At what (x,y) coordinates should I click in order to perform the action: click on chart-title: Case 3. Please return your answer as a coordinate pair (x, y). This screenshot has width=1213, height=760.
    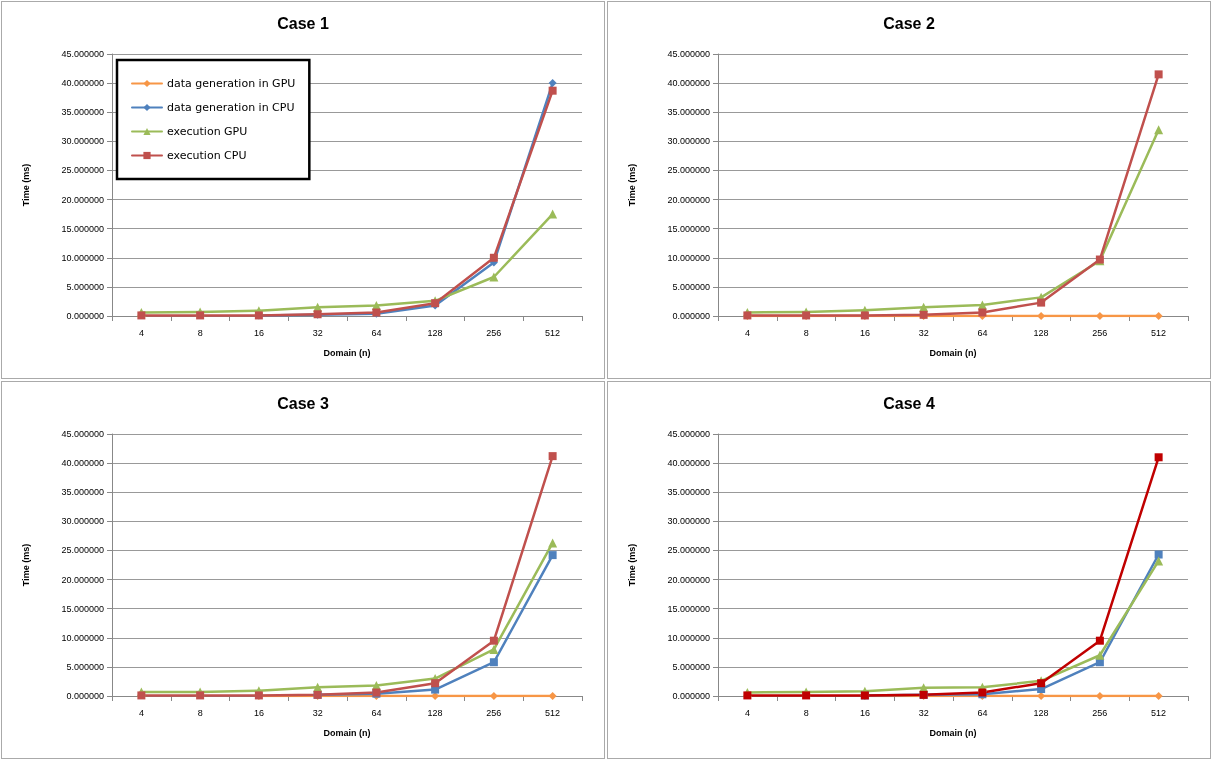
    Looking at the image, I should click on (303, 403).